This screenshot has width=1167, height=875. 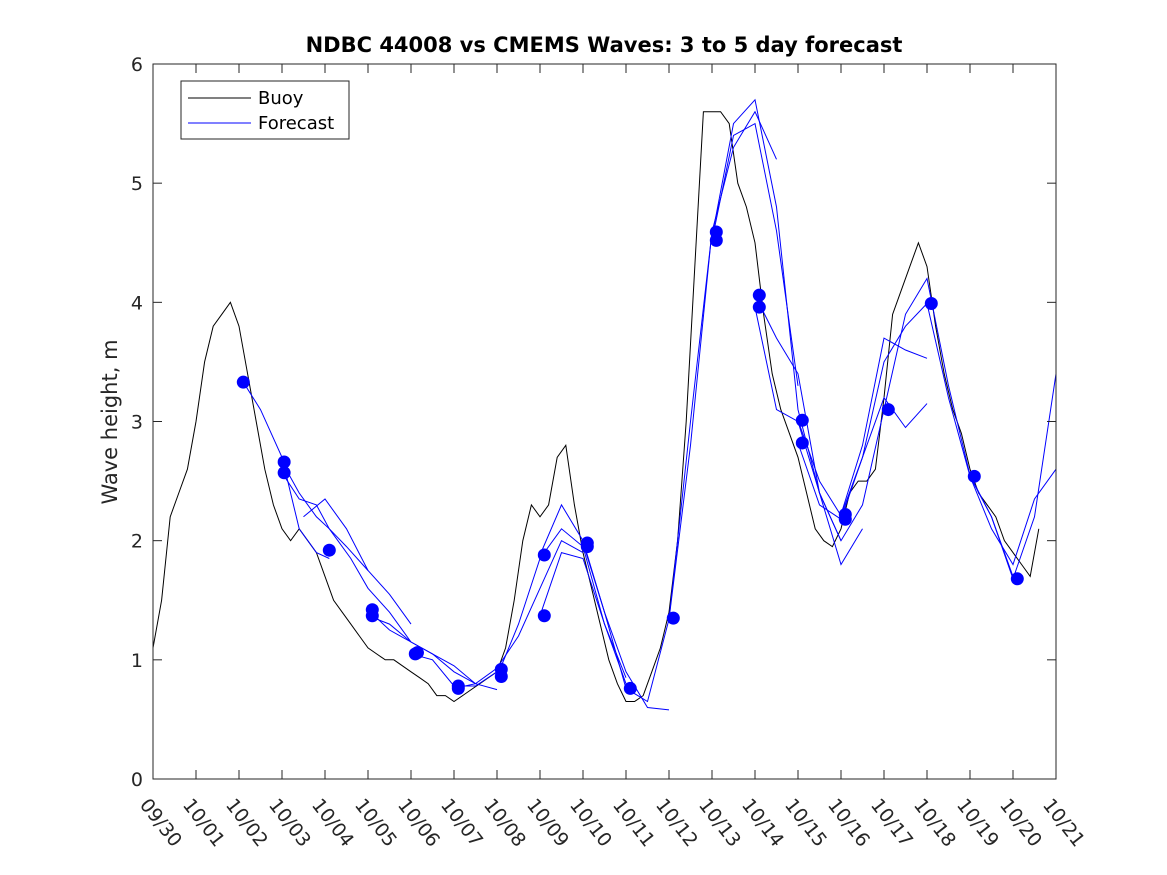 What do you see at coordinates (676, 823) in the screenshot?
I see `x-tick-label: 10/12` at bounding box center [676, 823].